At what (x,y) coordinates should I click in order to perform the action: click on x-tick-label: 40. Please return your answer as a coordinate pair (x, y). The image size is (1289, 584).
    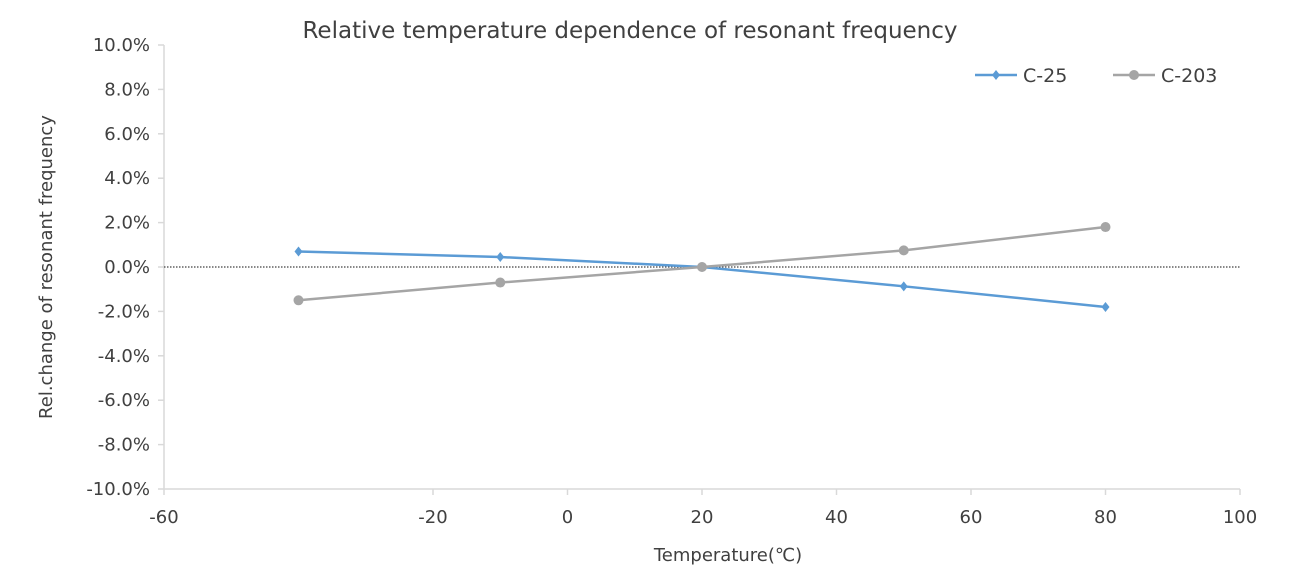
    Looking at the image, I should click on (836, 517).